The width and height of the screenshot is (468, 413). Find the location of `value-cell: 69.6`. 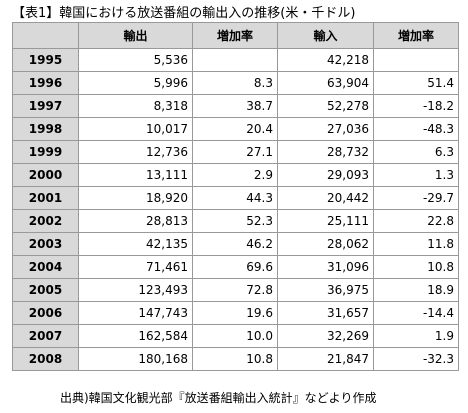

value-cell: 69.6 is located at coordinates (235, 267).